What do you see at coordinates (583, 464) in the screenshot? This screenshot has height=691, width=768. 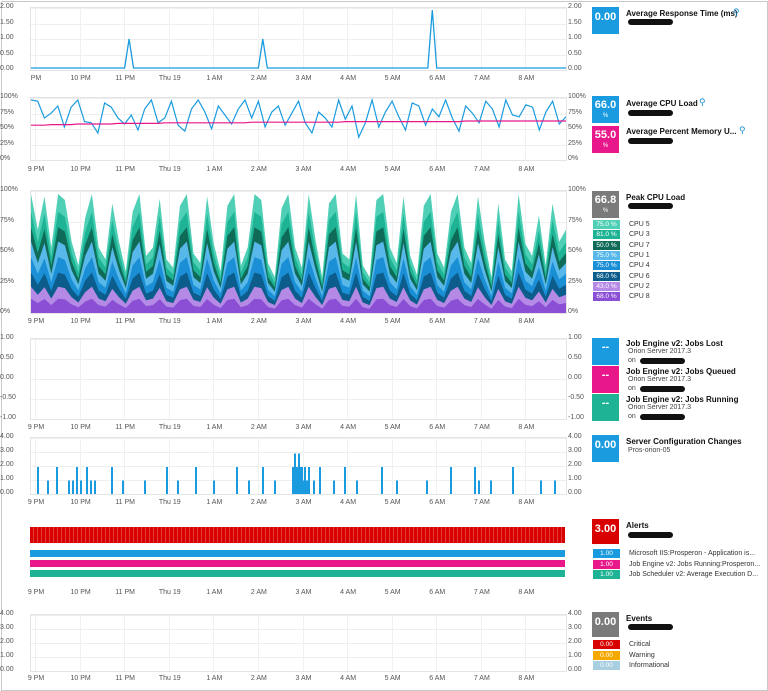 I see `config-y-axis-right: 4.00 3.00 2.00 1.00 0.00` at bounding box center [583, 464].